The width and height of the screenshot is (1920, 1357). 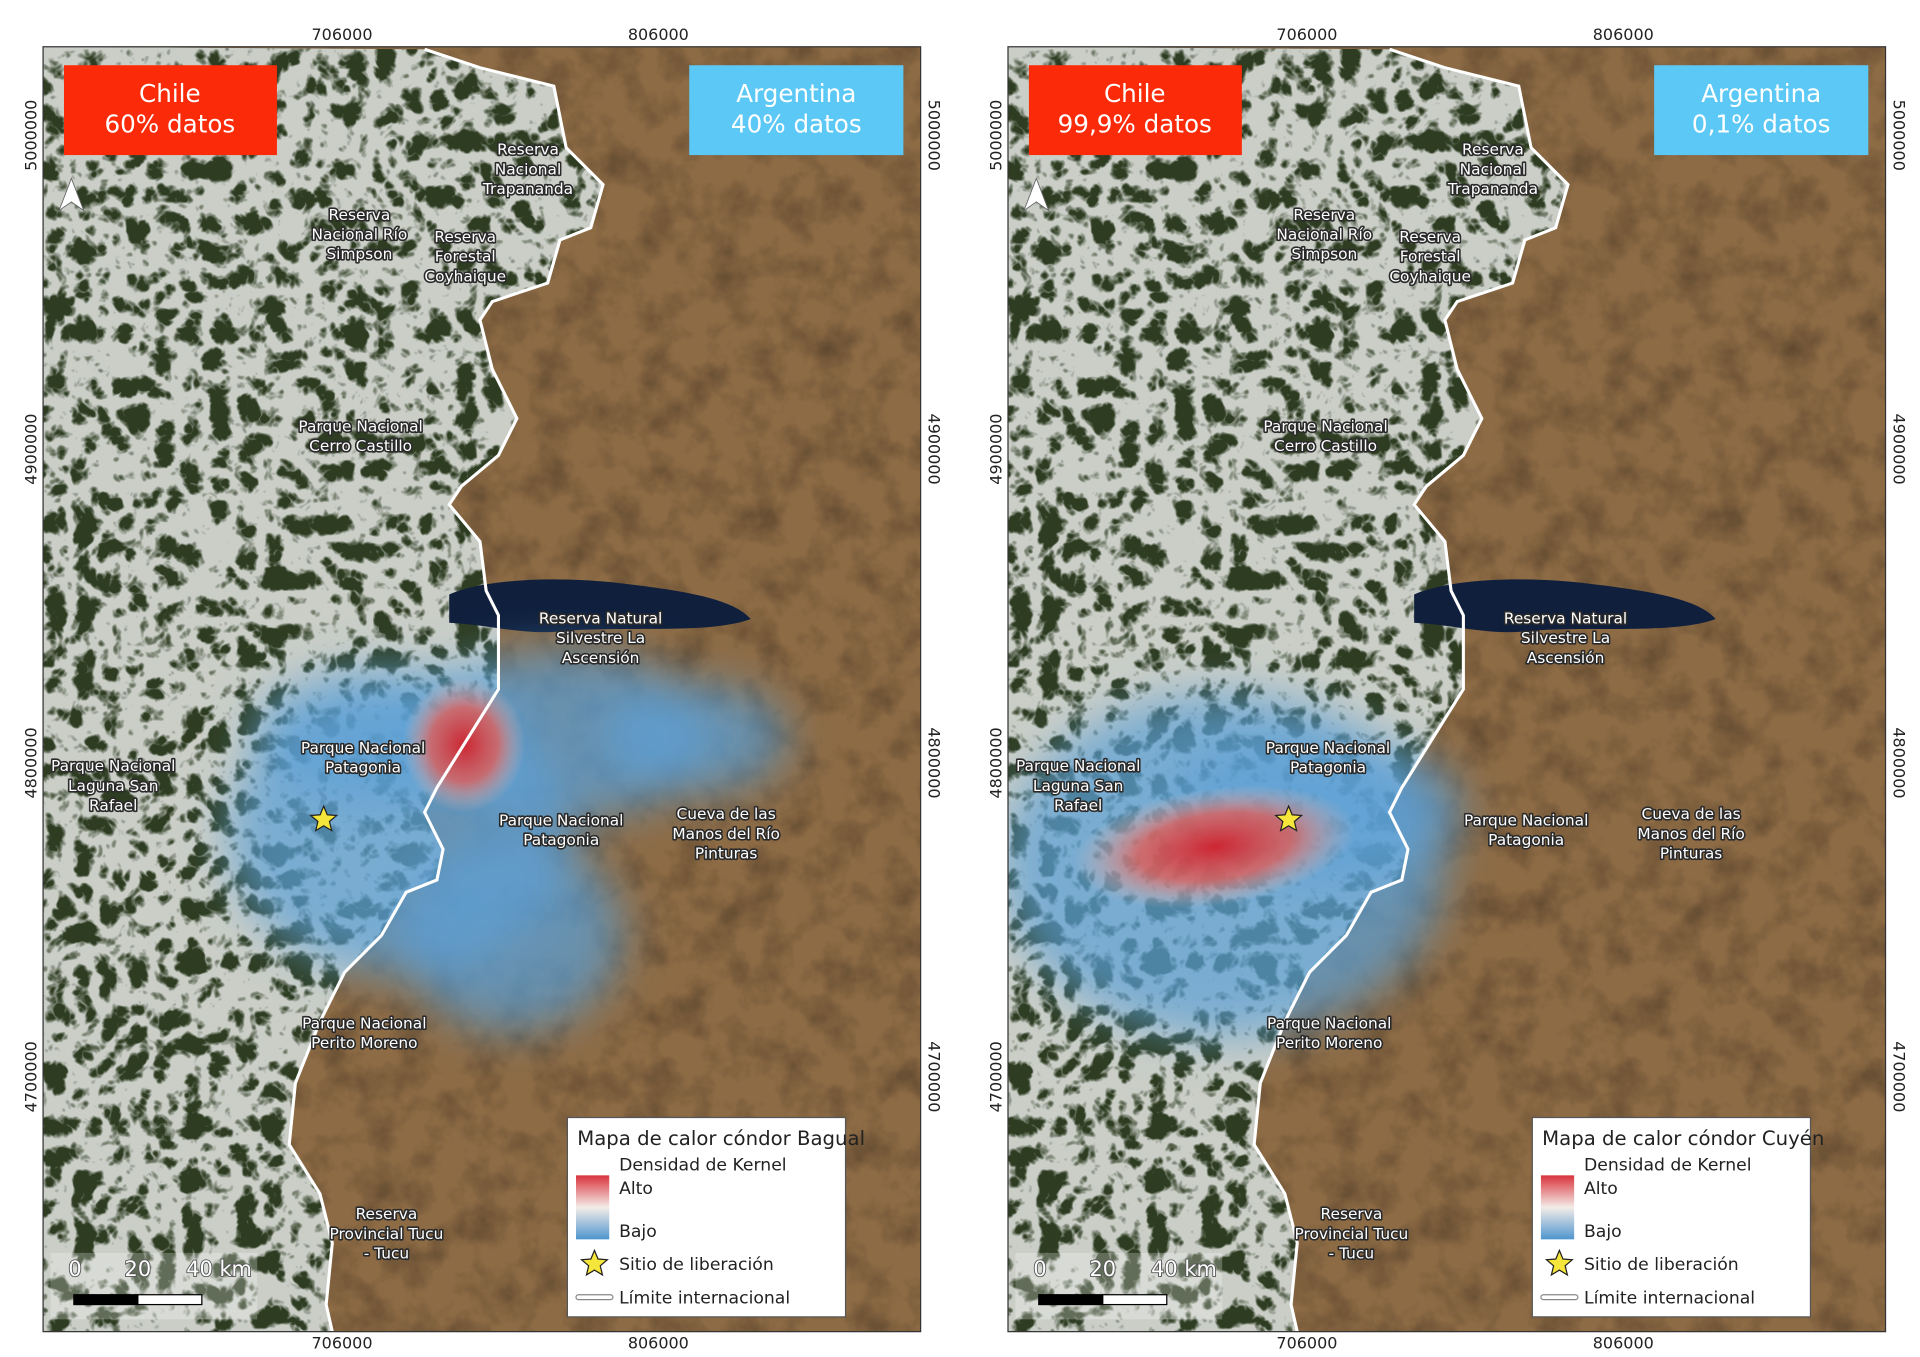 What do you see at coordinates (995, 1076) in the screenshot?
I see `y-coord-left: 4700000` at bounding box center [995, 1076].